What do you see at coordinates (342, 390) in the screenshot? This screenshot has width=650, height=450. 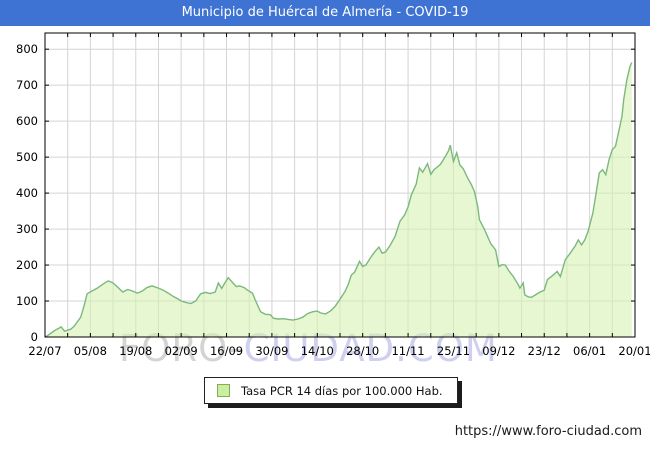 I see `legend-label: Tasa PCR 14 días por 100.000 Hab.` at bounding box center [342, 390].